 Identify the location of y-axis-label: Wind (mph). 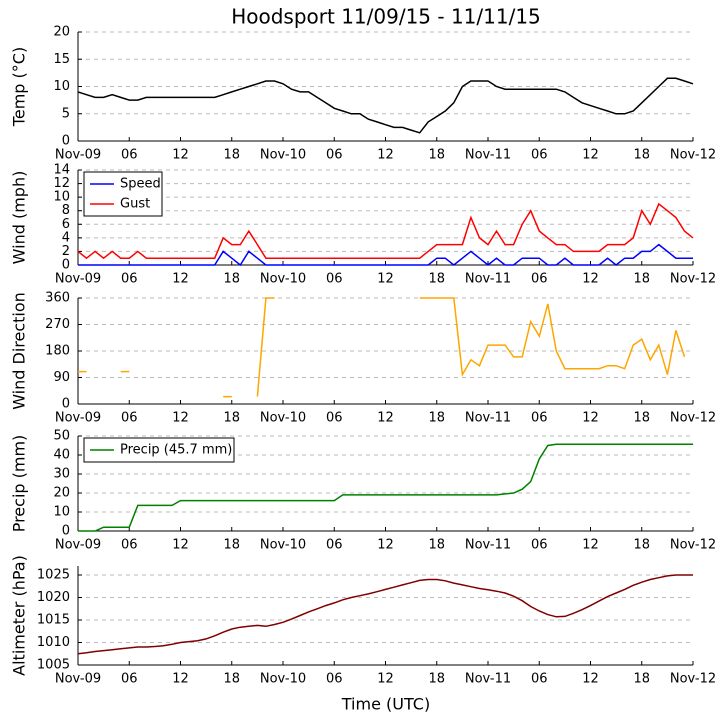
(19, 218).